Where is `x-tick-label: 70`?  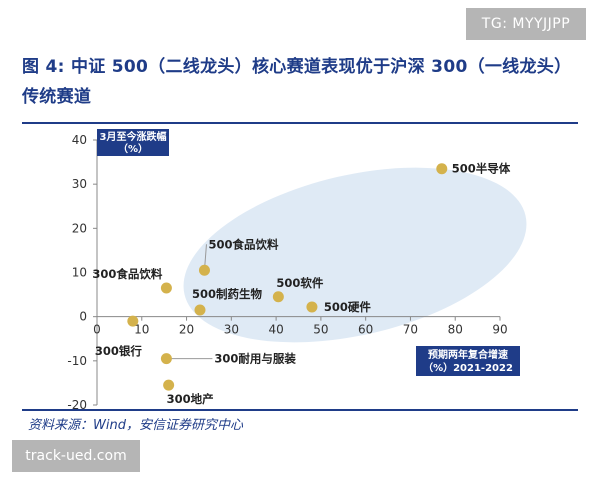 x-tick-label: 70 is located at coordinates (410, 330).